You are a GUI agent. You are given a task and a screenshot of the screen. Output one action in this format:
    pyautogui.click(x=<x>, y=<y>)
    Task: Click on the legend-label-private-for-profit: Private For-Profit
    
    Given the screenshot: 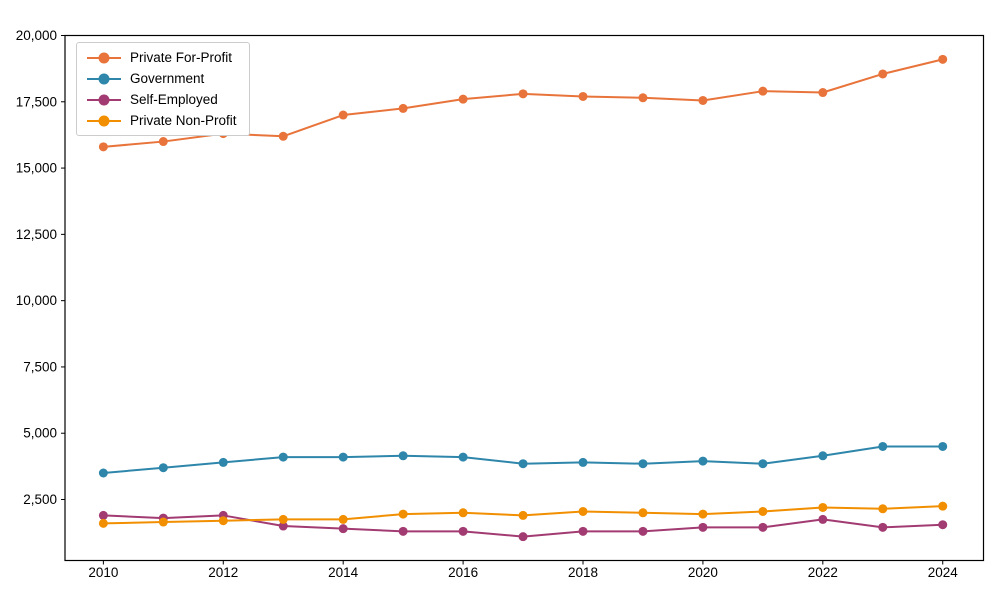 What is the action you would take?
    pyautogui.click(x=181, y=57)
    